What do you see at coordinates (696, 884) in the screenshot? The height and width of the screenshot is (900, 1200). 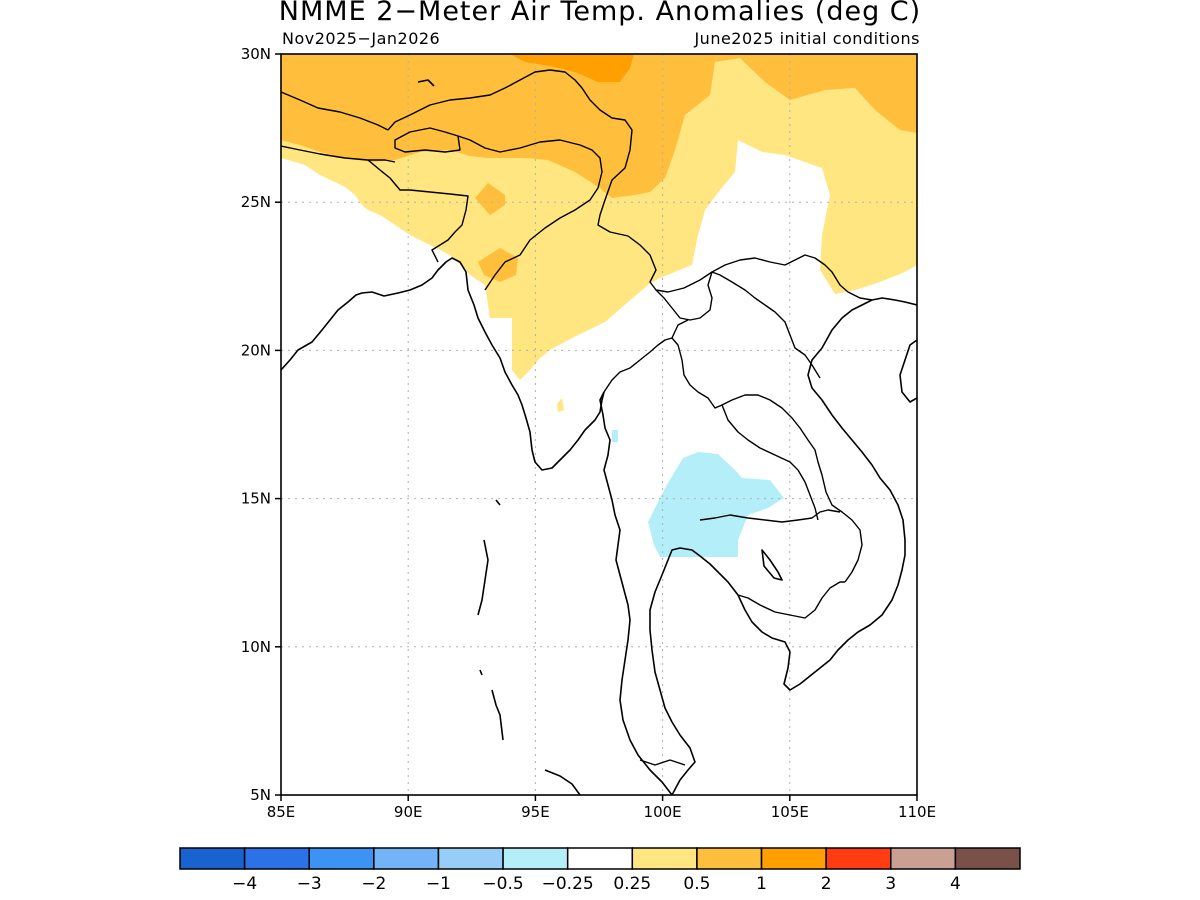 I see `colorbar-label: 0.5` at bounding box center [696, 884].